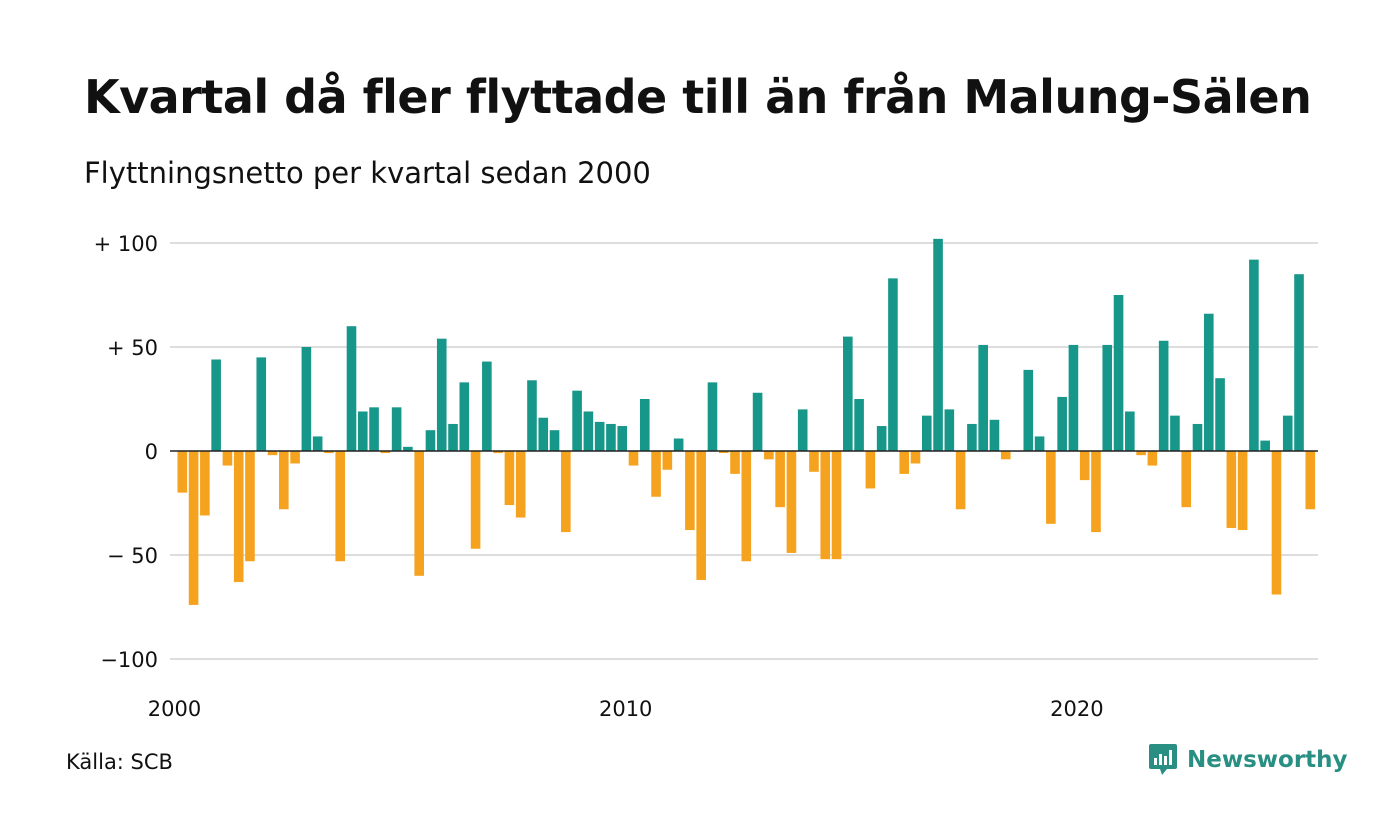  I want to click on brand-logo: Newsworthy, so click(1248, 760).